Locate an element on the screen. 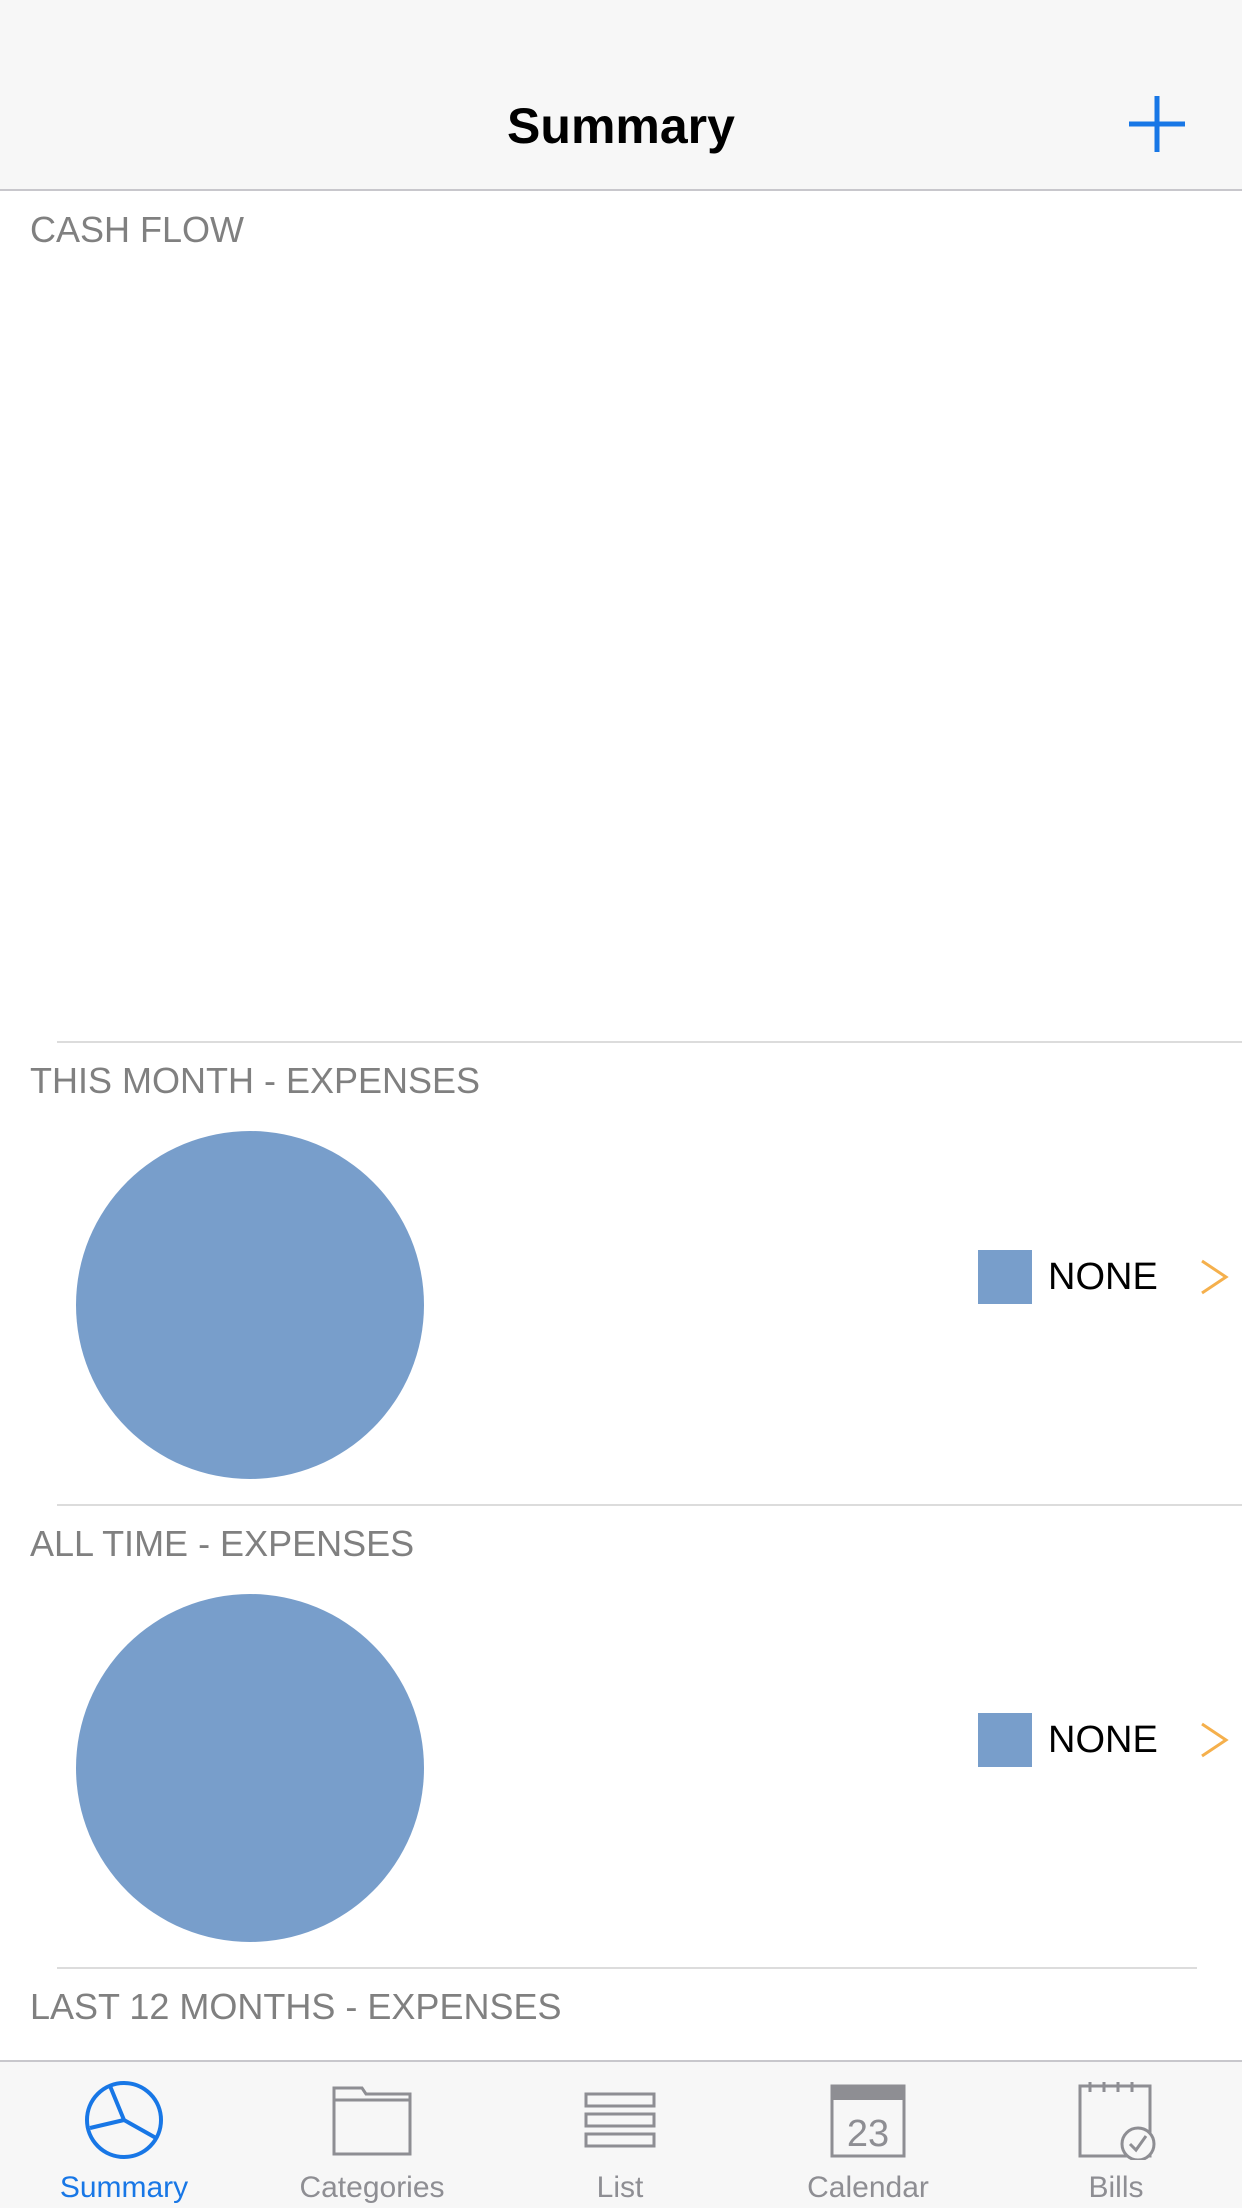  last-12-months-expenses-label: LAST 12 MONTHS - EXPENSES is located at coordinates (296, 2006).